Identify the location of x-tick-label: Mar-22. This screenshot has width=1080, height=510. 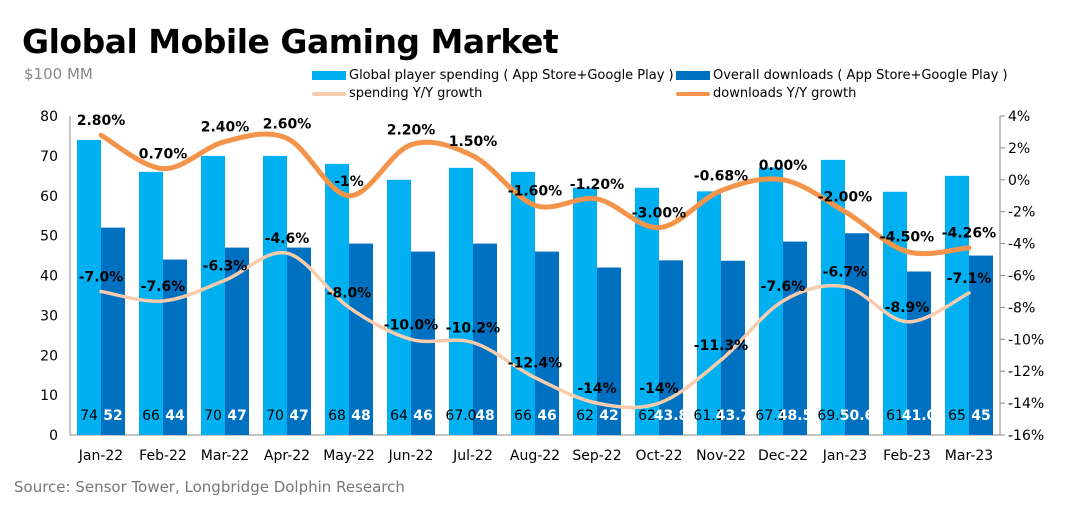
(225, 456).